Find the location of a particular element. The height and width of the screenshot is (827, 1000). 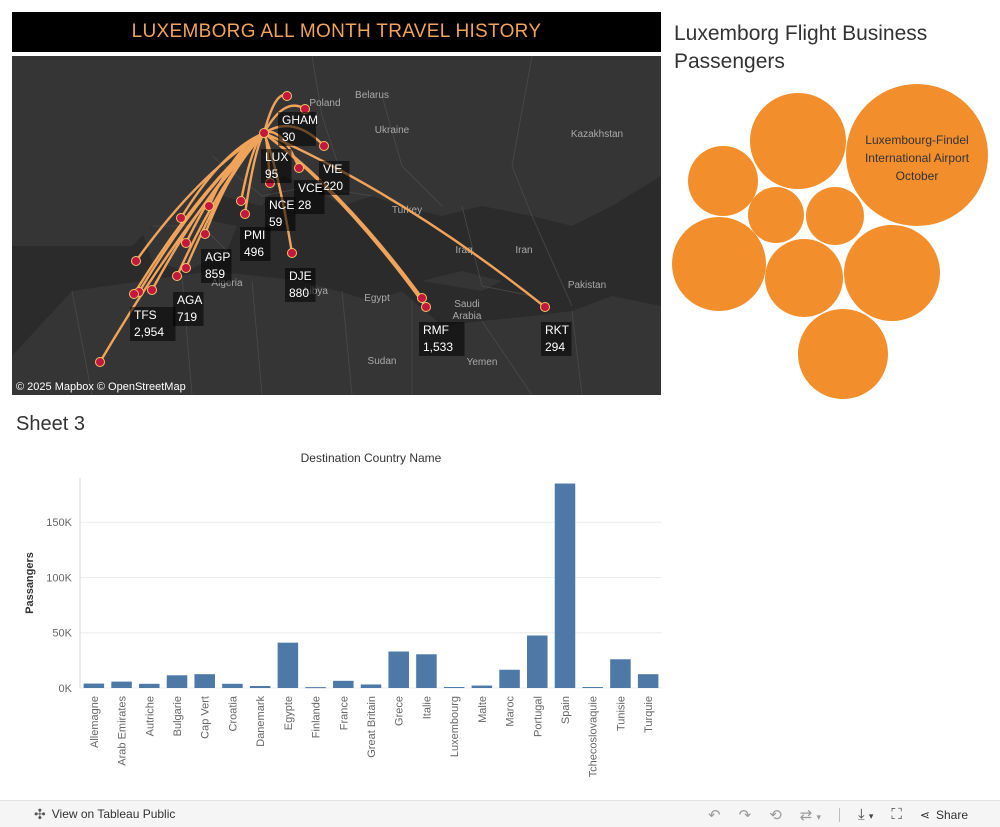

bubble-label: International Airport is located at coordinates (917, 158).